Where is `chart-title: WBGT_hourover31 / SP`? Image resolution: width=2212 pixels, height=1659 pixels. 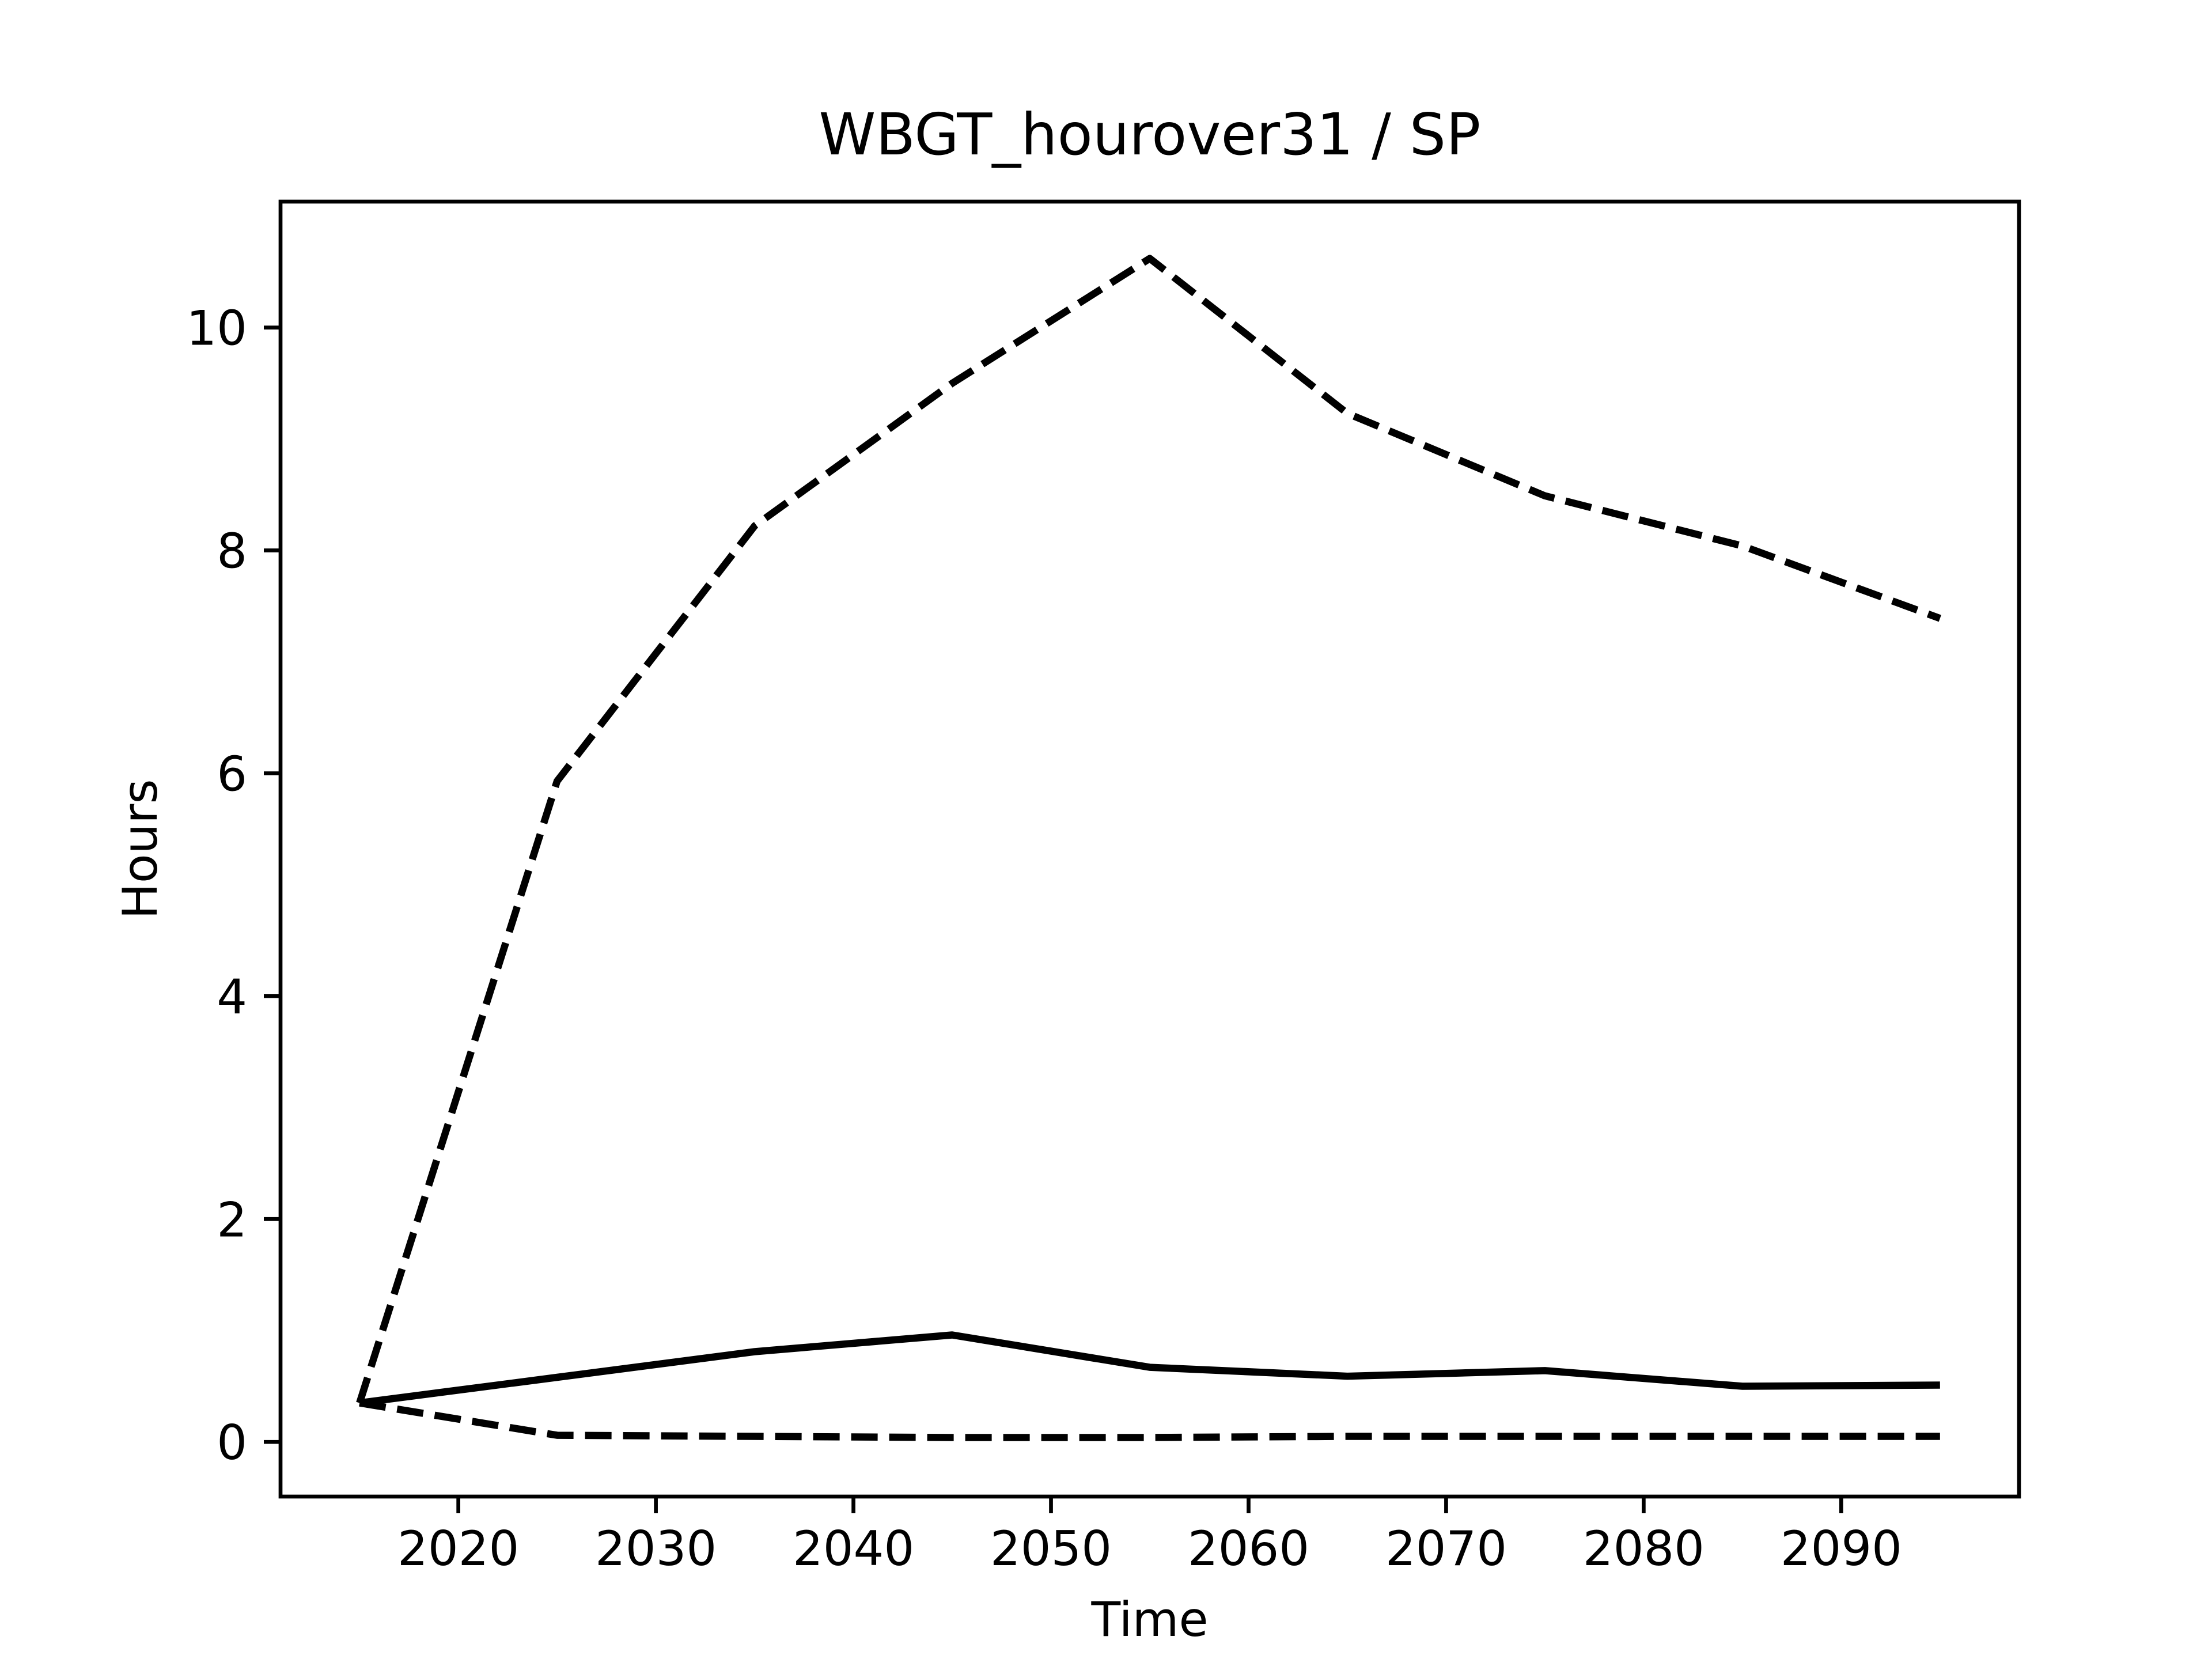
chart-title: WBGT_hourover31 / SP is located at coordinates (1150, 134).